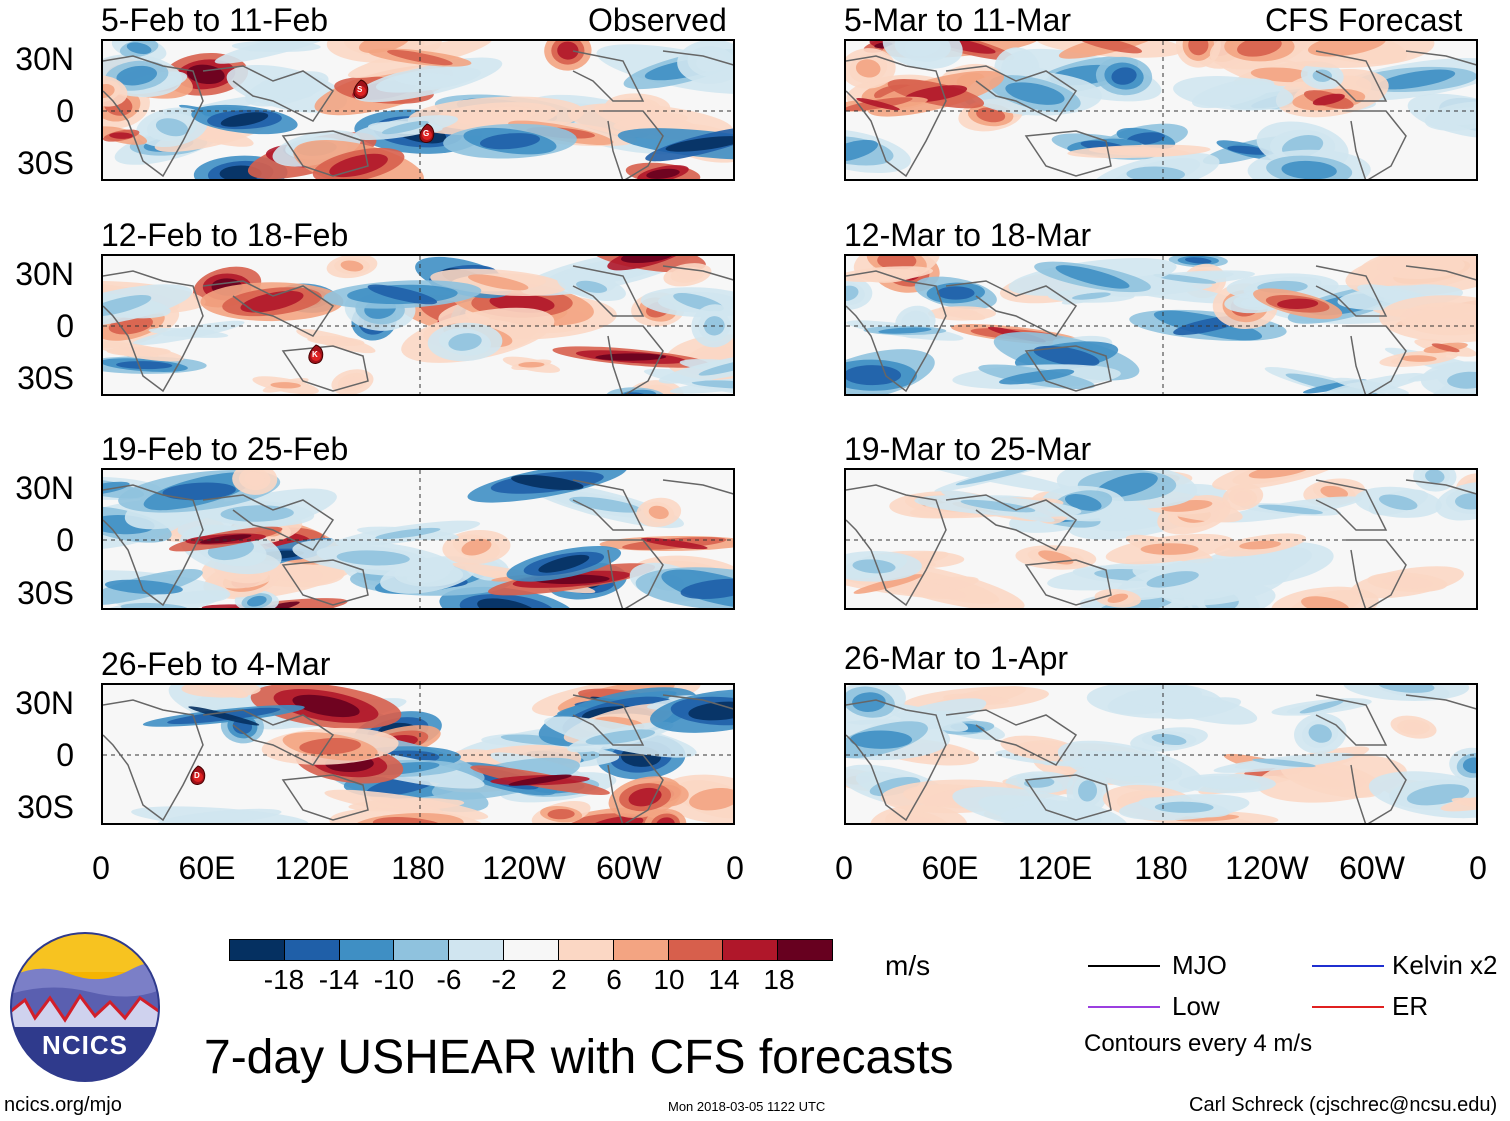  I want to click on site-link: ncics.org/mjo, so click(63, 1105).